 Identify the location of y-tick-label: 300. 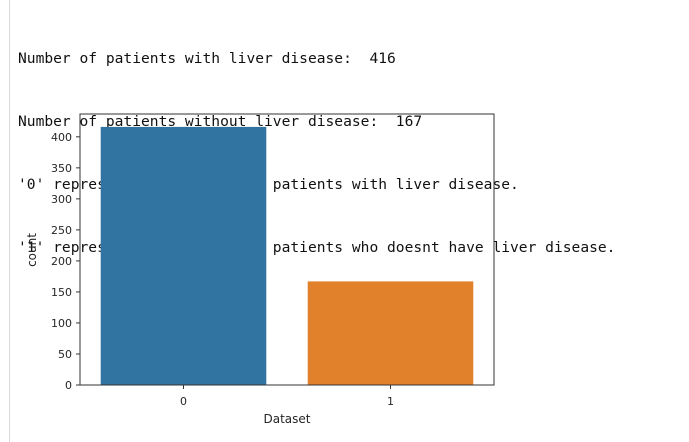
(61, 199).